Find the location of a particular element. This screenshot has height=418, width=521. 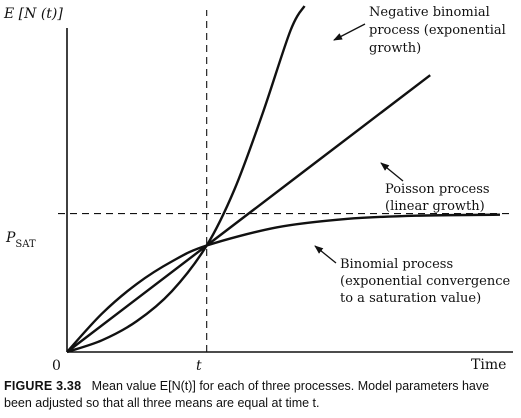

y-axis-label: E [N (t)] is located at coordinates (33, 14).